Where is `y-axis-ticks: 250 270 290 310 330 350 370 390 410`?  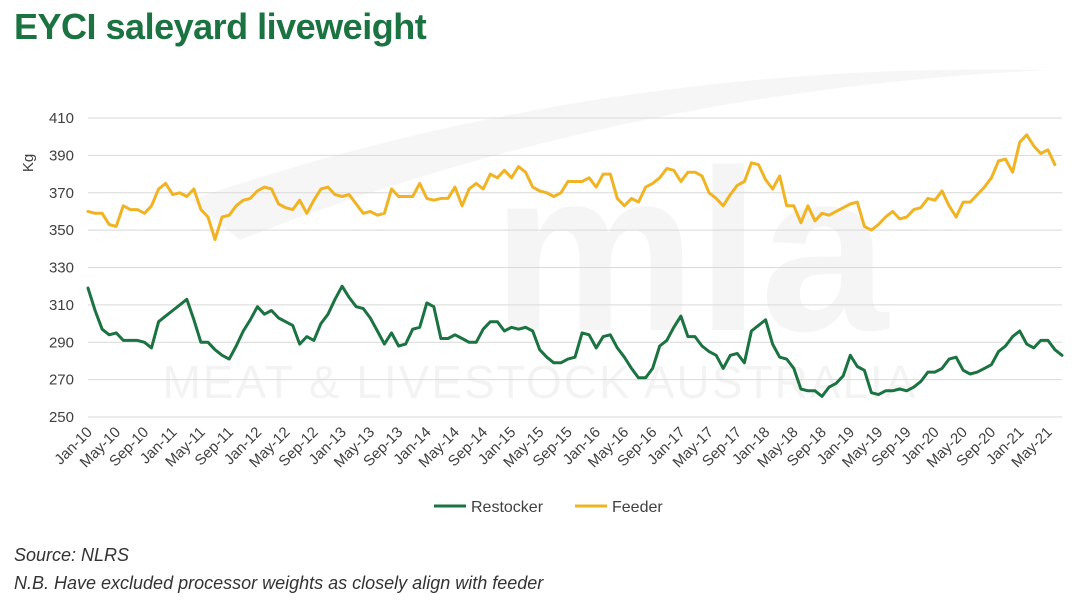
y-axis-ticks: 250 270 290 310 330 350 370 390 410 is located at coordinates (61, 268).